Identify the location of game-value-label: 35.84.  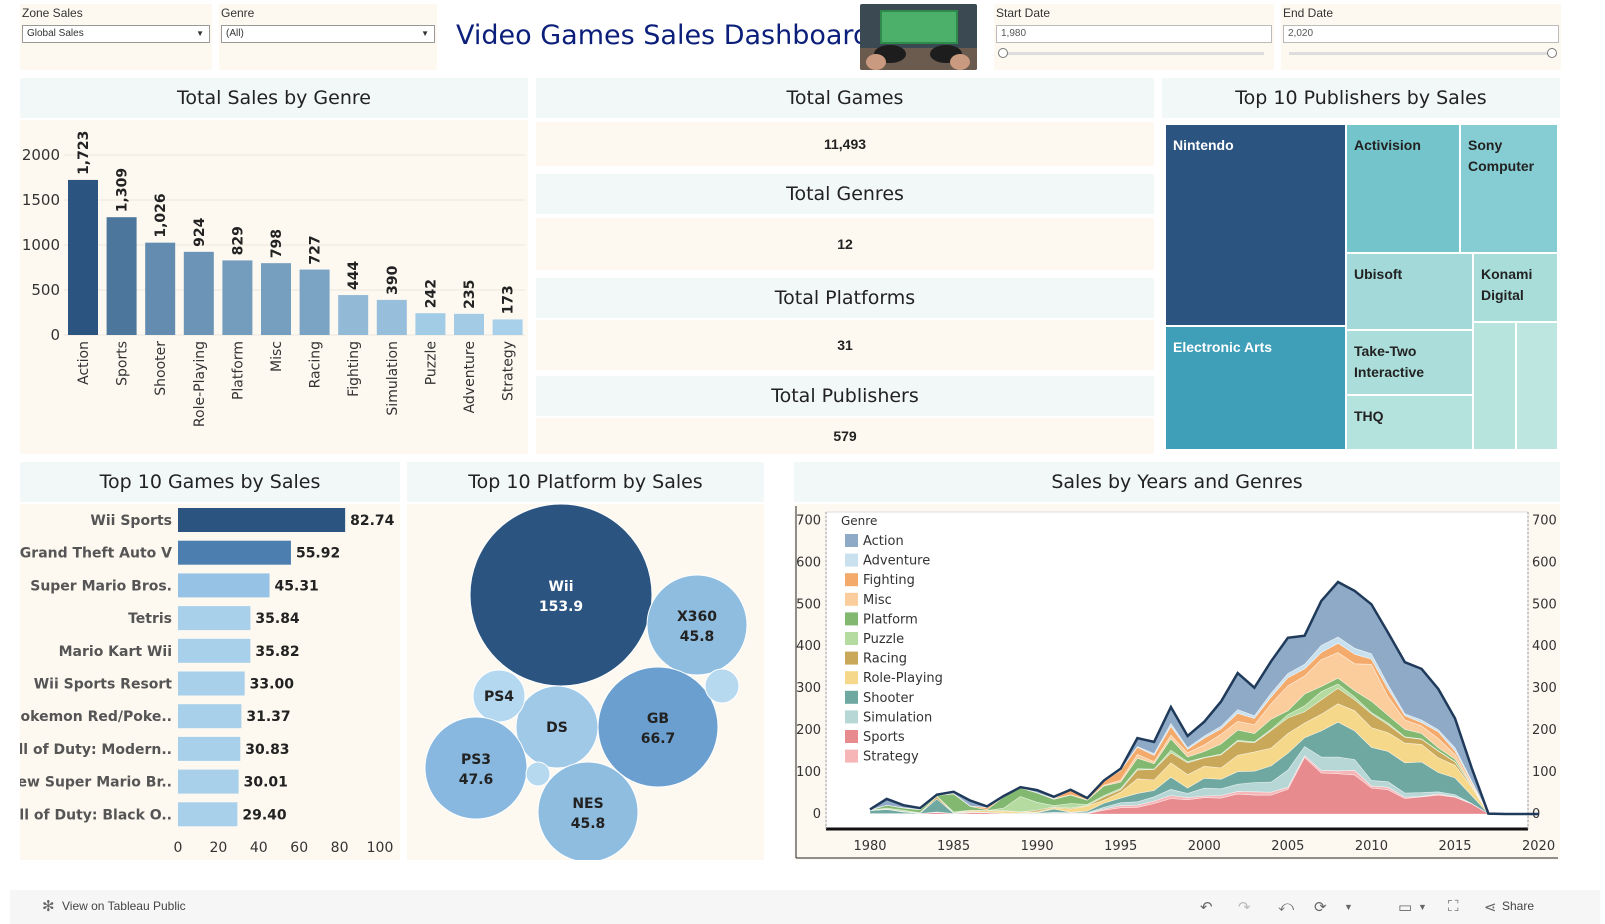
(277, 619).